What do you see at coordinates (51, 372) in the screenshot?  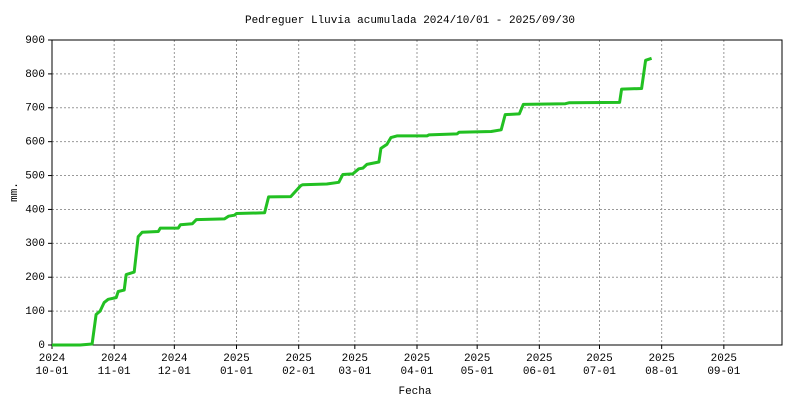 I see `x-tick-label: 10-01` at bounding box center [51, 372].